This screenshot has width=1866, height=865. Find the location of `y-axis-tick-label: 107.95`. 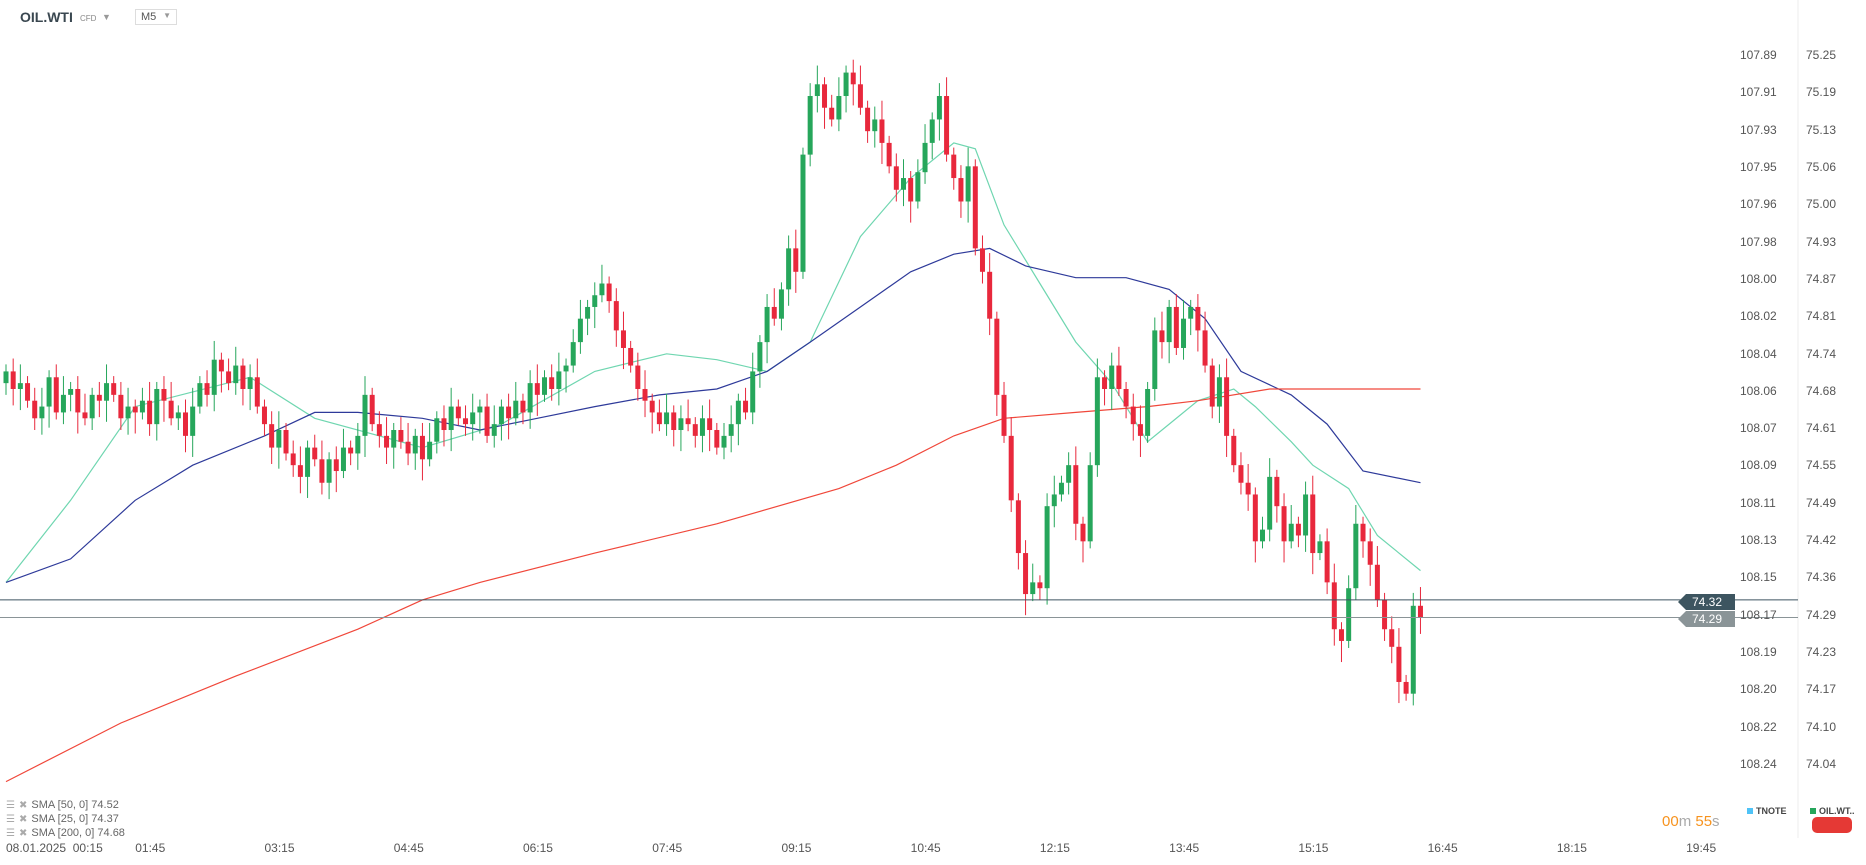

y-axis-tick-label: 107.95 is located at coordinates (1758, 166).